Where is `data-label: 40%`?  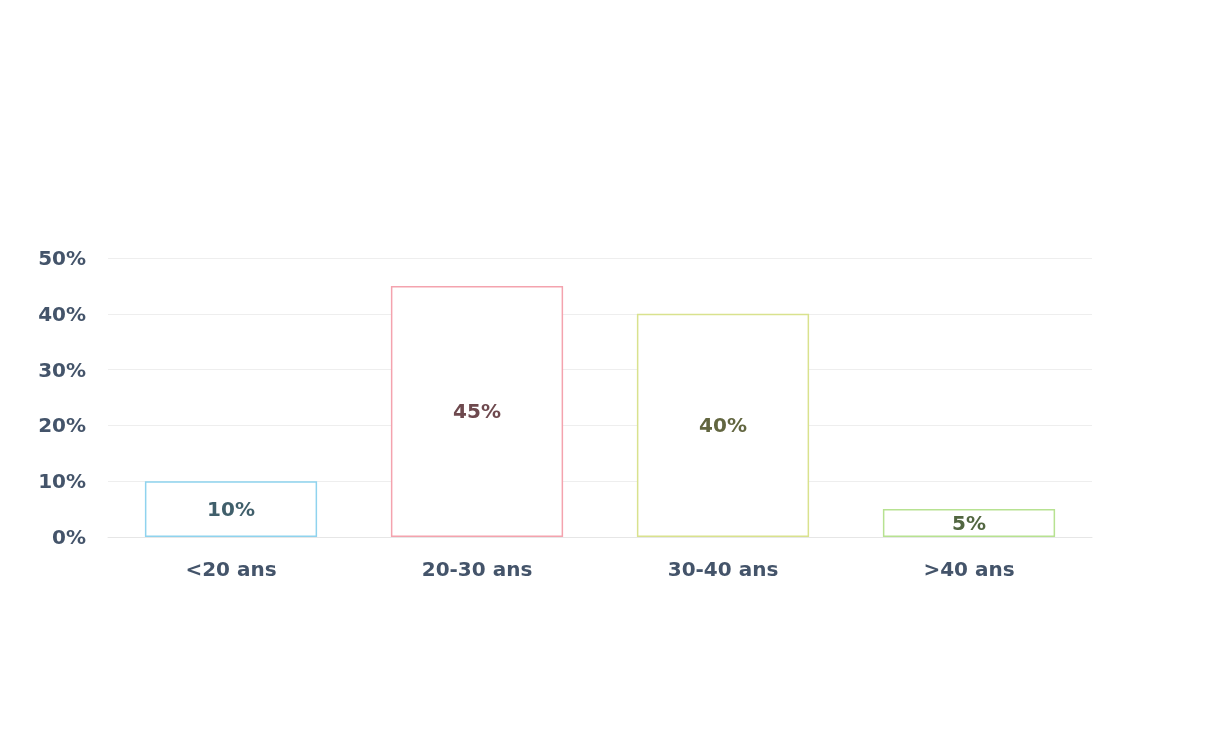 data-label: 40% is located at coordinates (723, 425).